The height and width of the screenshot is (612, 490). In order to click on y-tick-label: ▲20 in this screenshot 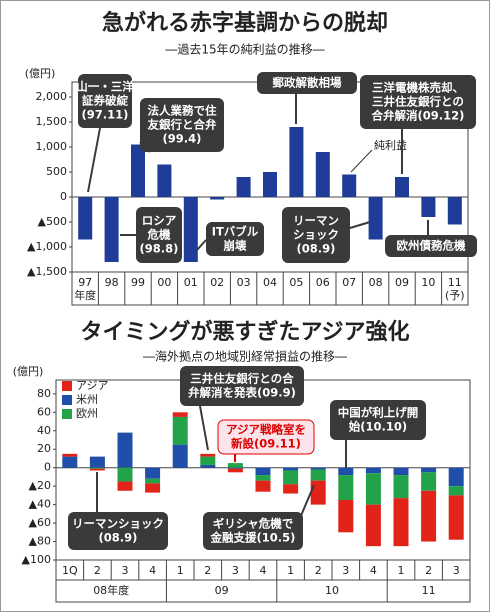, I will do `click(40, 485)`.